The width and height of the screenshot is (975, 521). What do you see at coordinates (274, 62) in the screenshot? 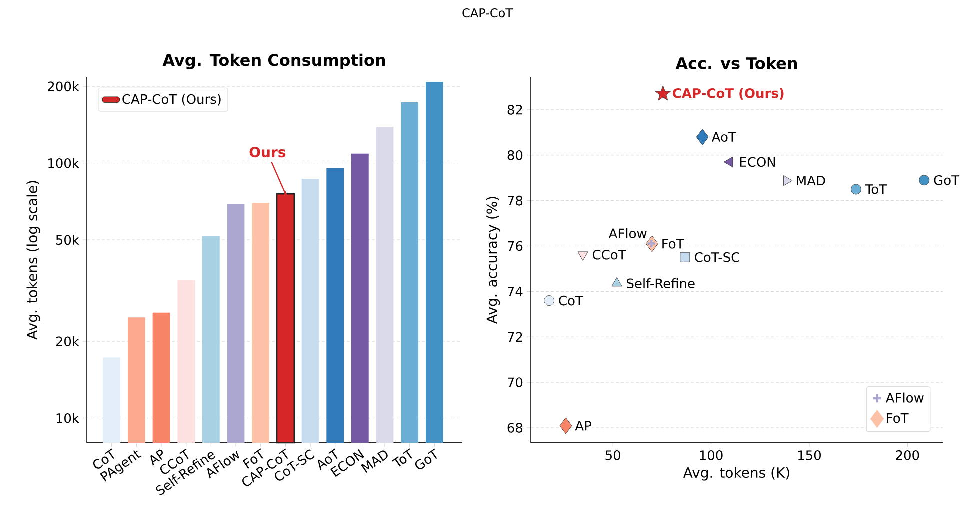
I see `chart-title: Avg. Token Consumption` at bounding box center [274, 62].